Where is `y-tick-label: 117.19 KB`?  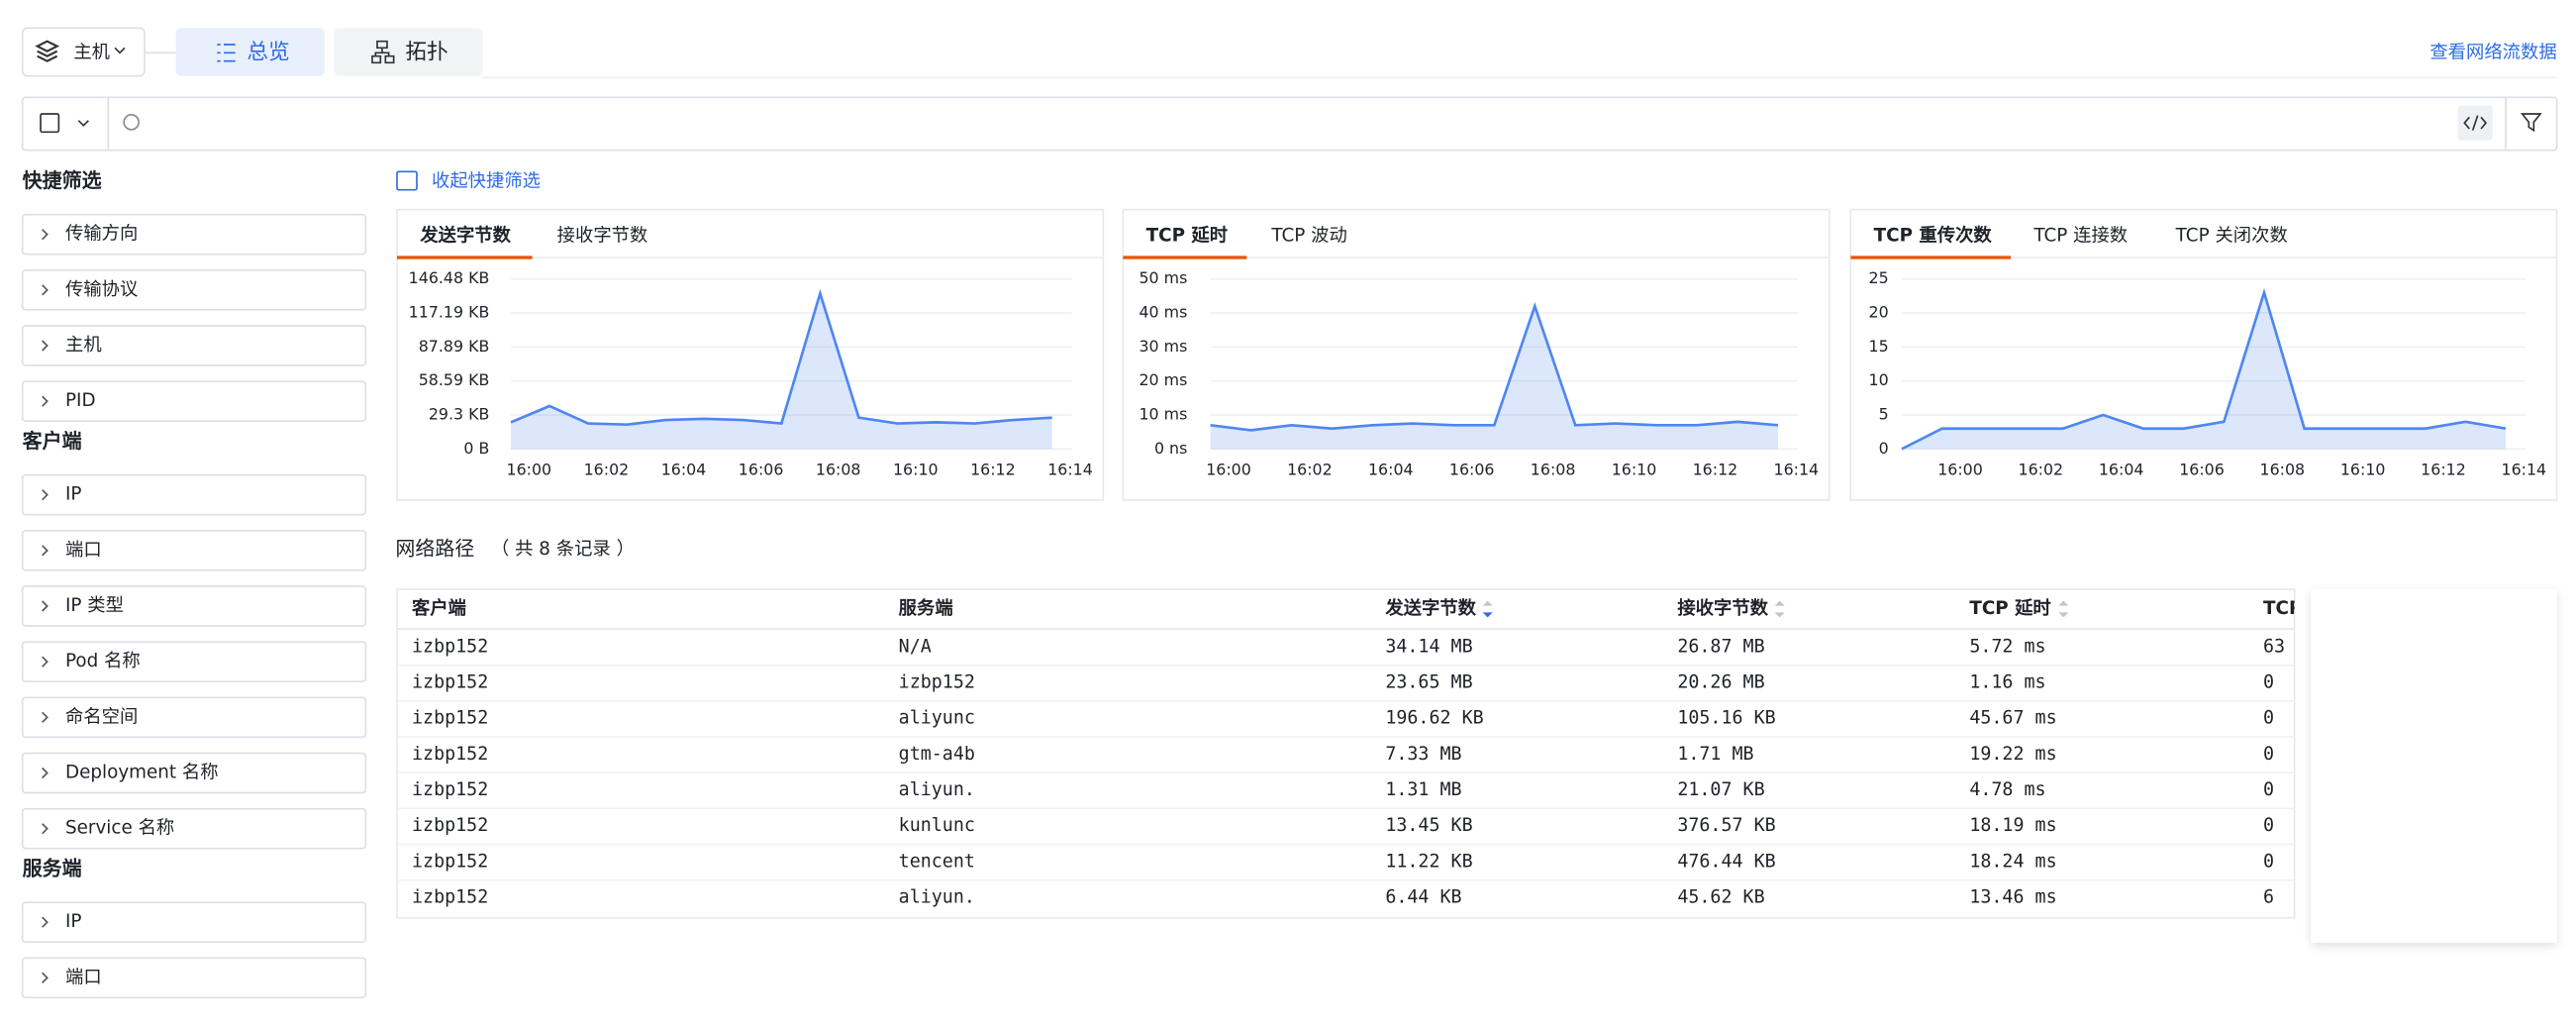 y-tick-label: 117.19 KB is located at coordinates (450, 311).